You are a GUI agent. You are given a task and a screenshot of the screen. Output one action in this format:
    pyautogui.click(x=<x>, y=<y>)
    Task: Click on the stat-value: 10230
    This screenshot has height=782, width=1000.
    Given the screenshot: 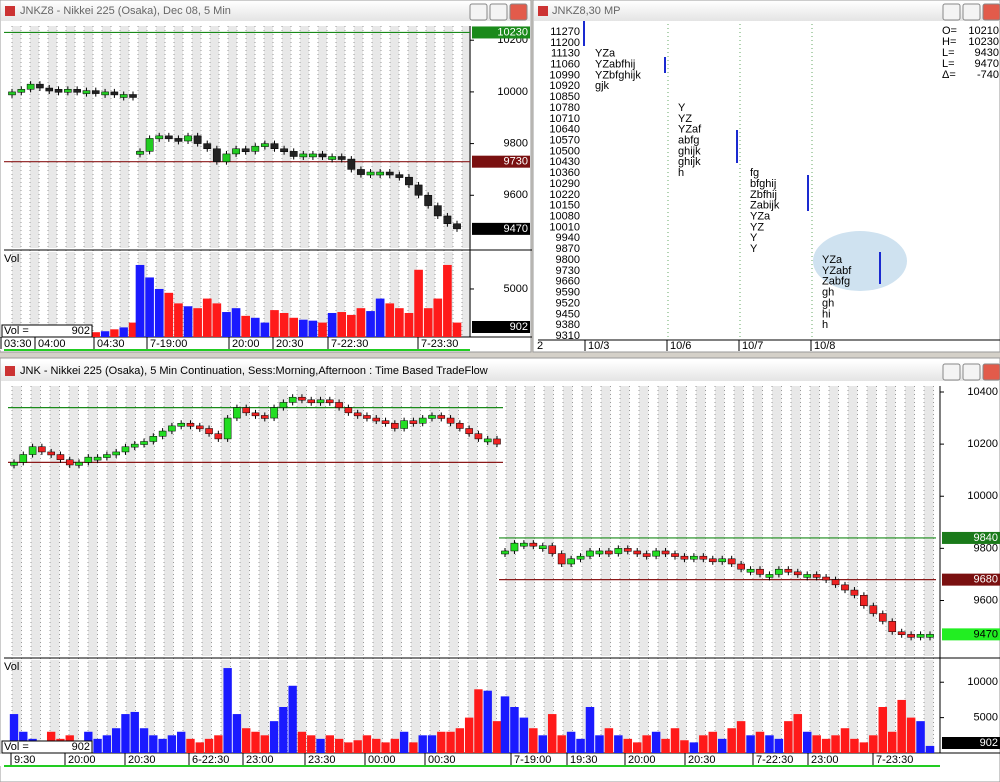 What is the action you would take?
    pyautogui.click(x=983, y=42)
    